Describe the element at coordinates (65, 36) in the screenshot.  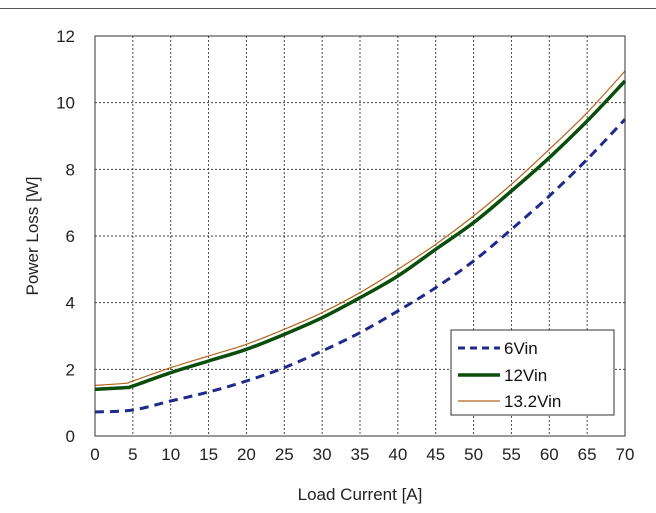
I see `y-tick-label: 12` at that location.